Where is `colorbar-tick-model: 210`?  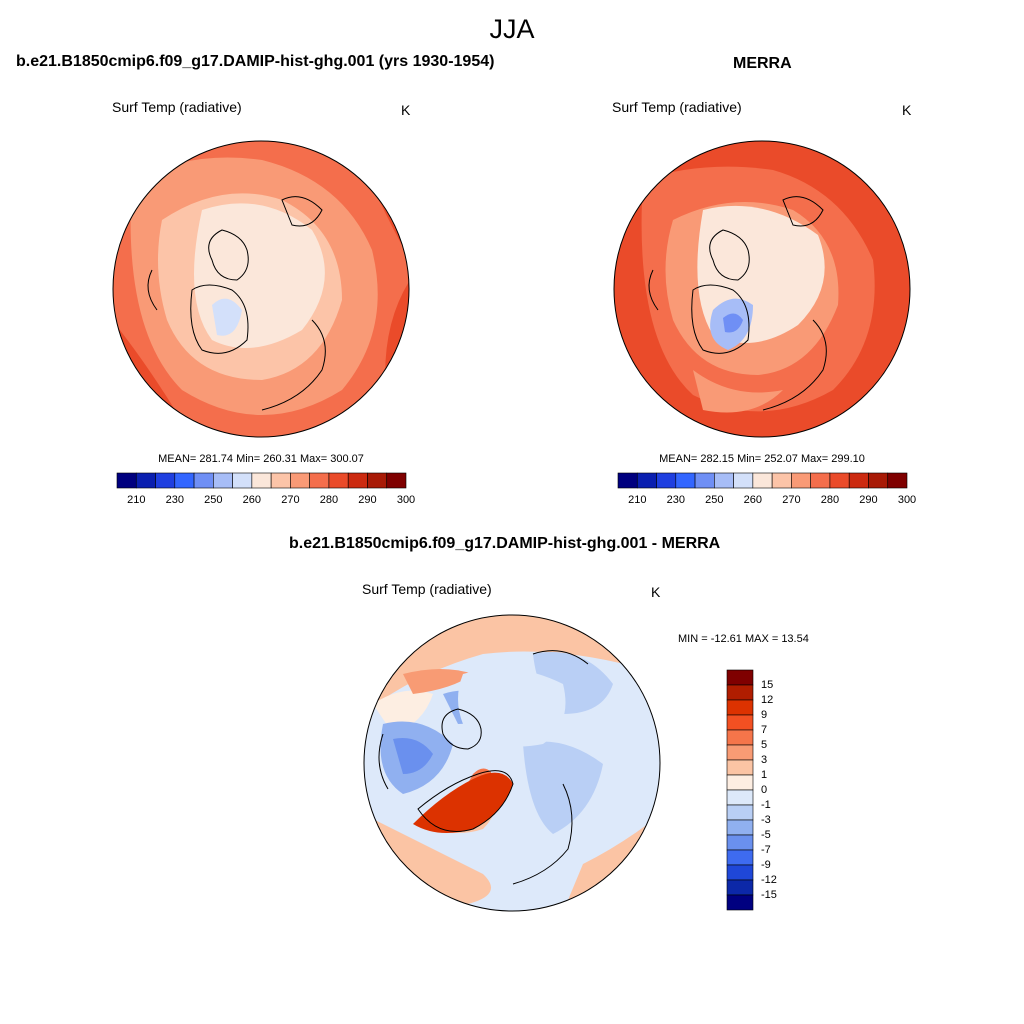
colorbar-tick-model: 210 is located at coordinates (136, 500).